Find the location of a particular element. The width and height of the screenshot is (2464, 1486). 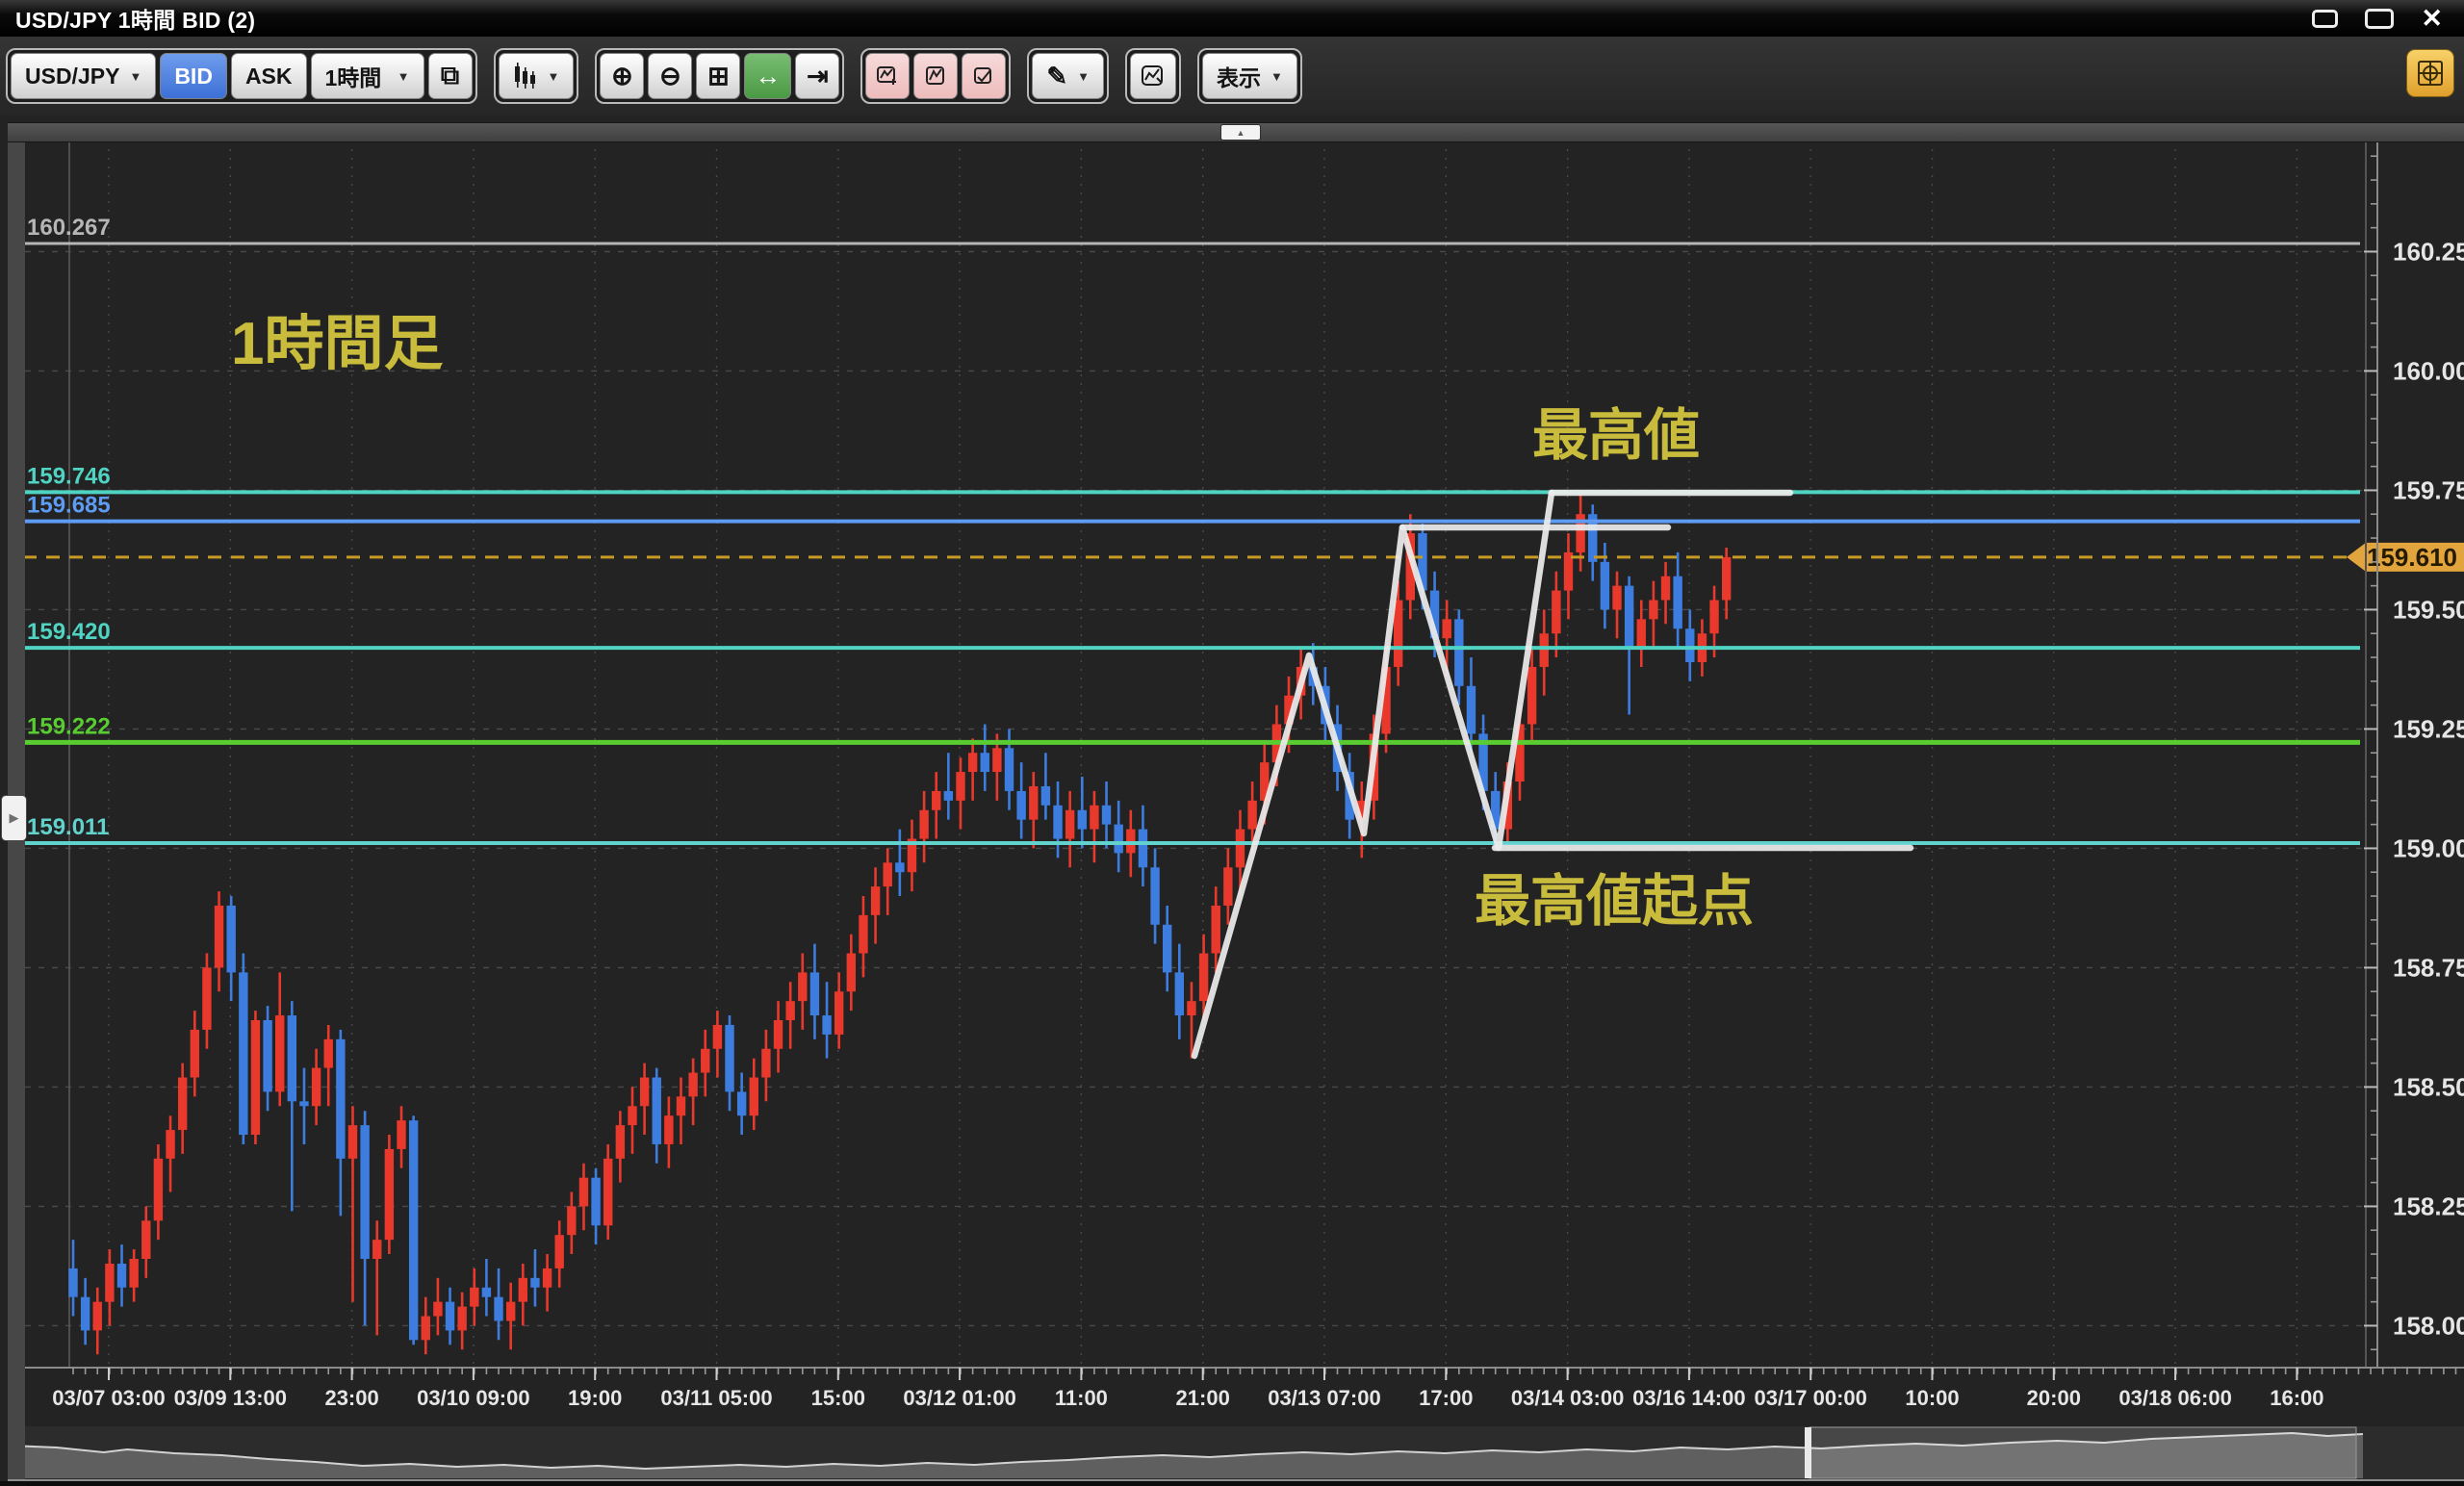

expand-left-panel-button: ▶ is located at coordinates (14, 818).